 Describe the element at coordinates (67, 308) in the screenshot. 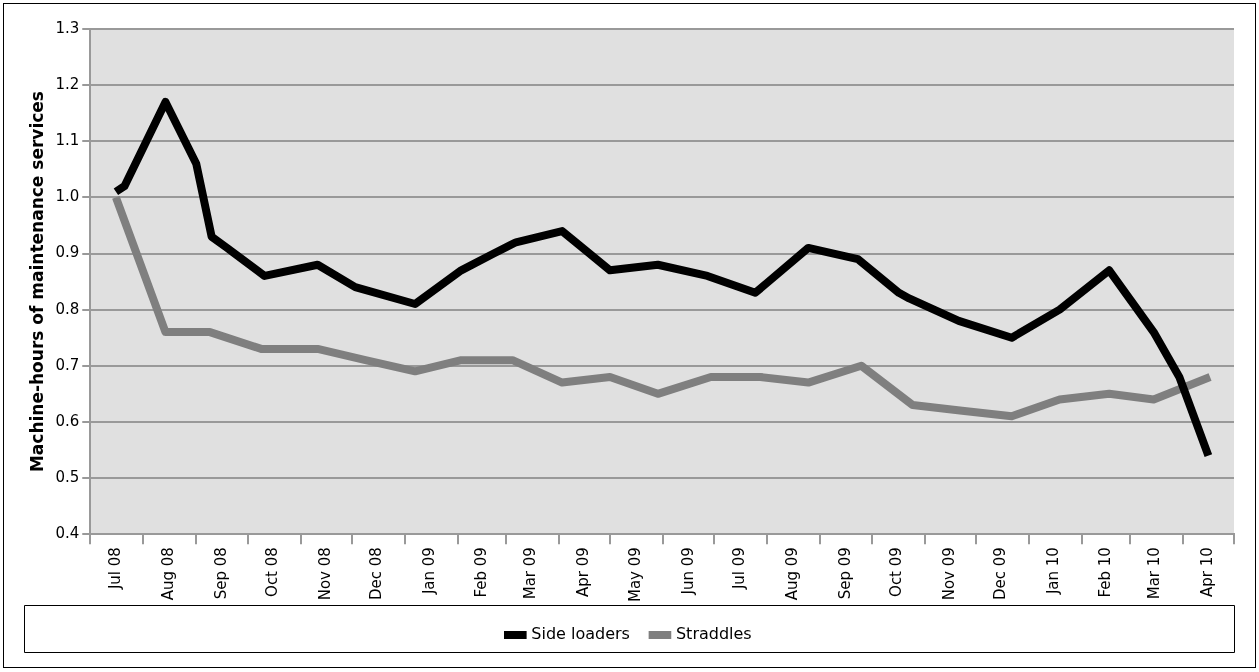

I see `y-tick-label: 0.8` at that location.